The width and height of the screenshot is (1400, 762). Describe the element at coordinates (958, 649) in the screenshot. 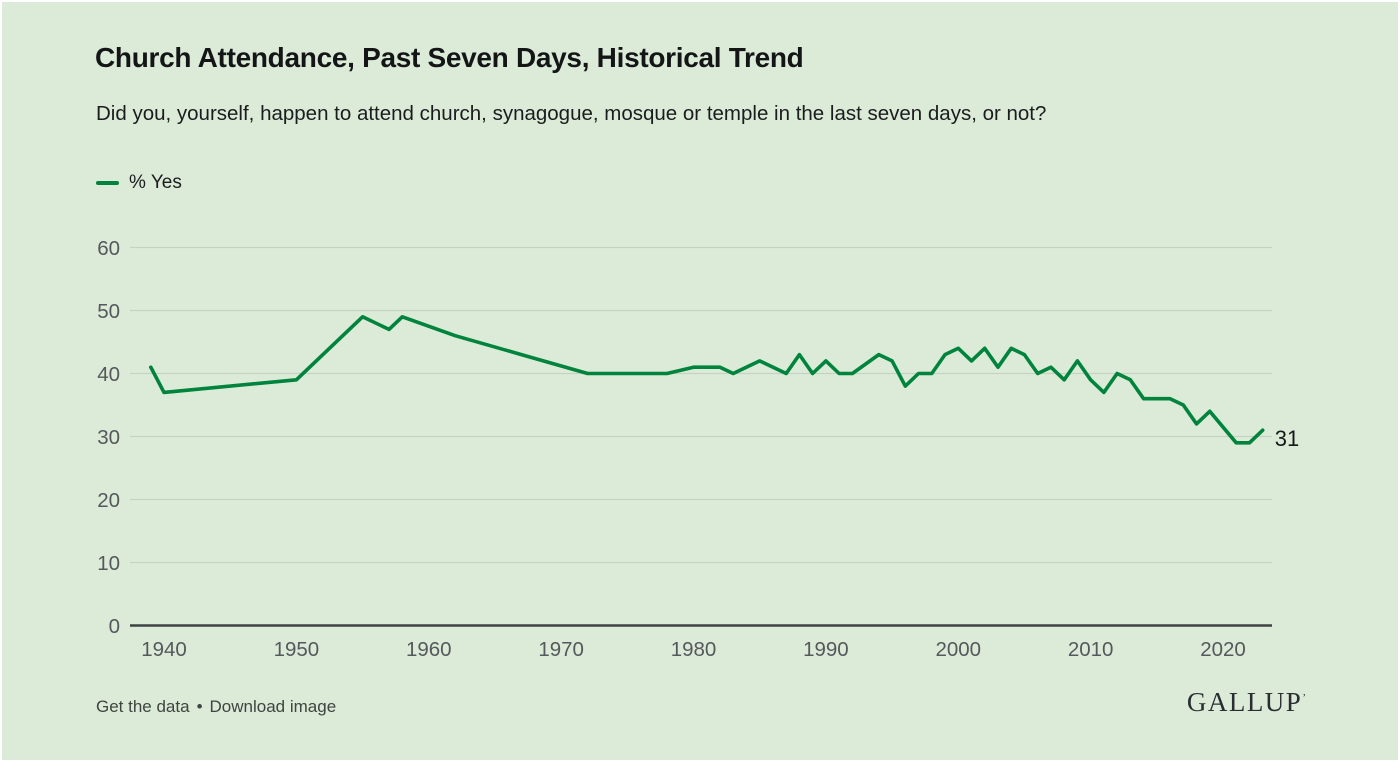

I see `x-tick-label: 2000` at that location.